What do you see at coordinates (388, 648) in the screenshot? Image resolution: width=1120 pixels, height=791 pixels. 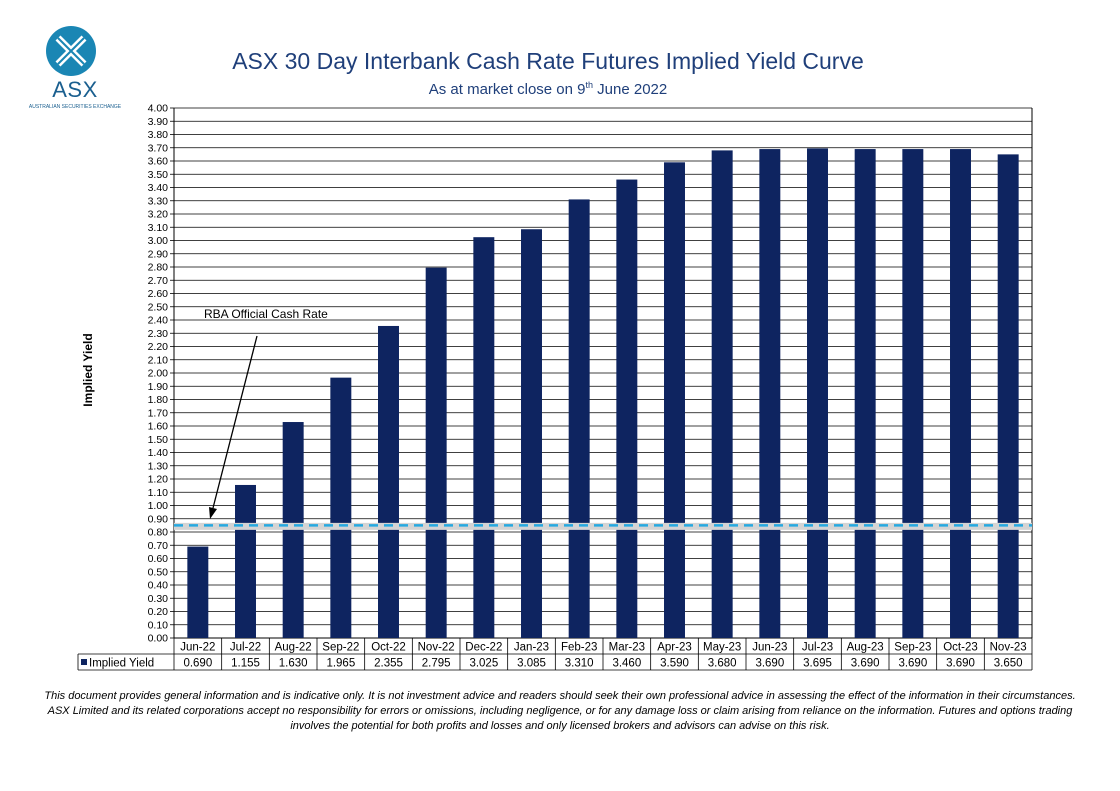 I see `x-tick-label: Oct-22` at bounding box center [388, 648].